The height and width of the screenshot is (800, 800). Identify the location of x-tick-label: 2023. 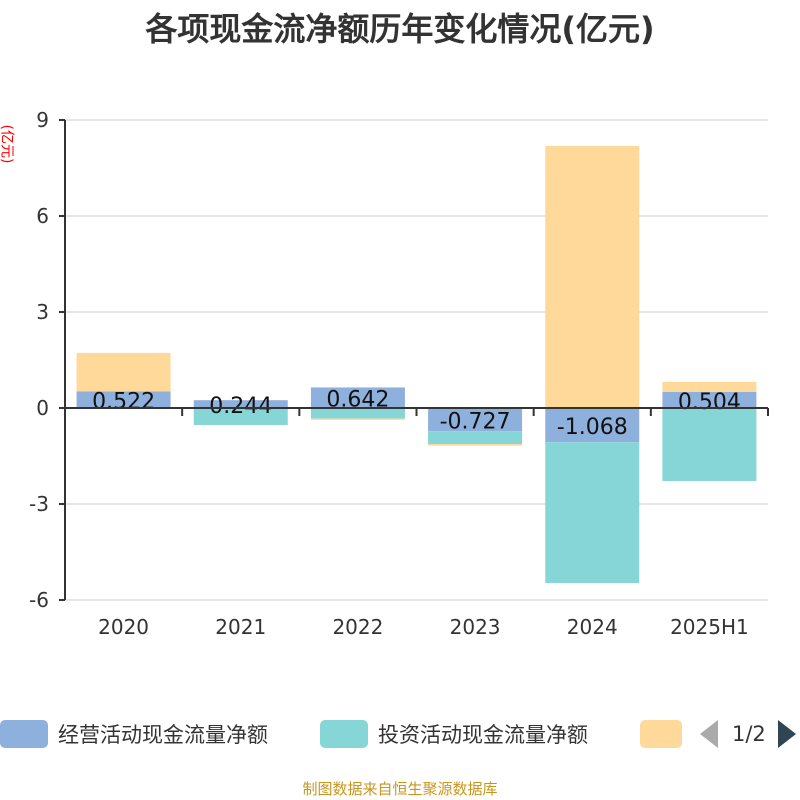
(475, 627).